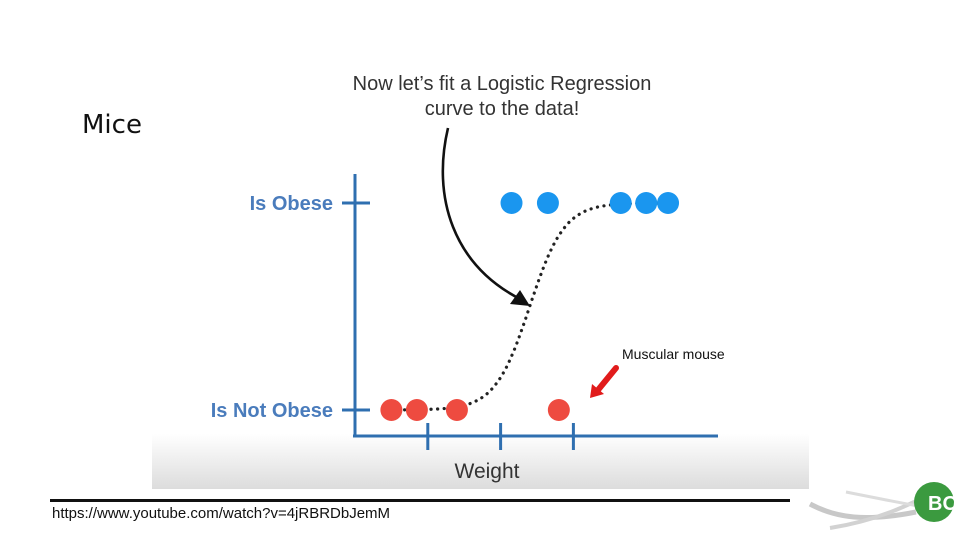 The image size is (960, 540). Describe the element at coordinates (604, 381) in the screenshot. I see `red-pointer-arrow-icon` at that location.